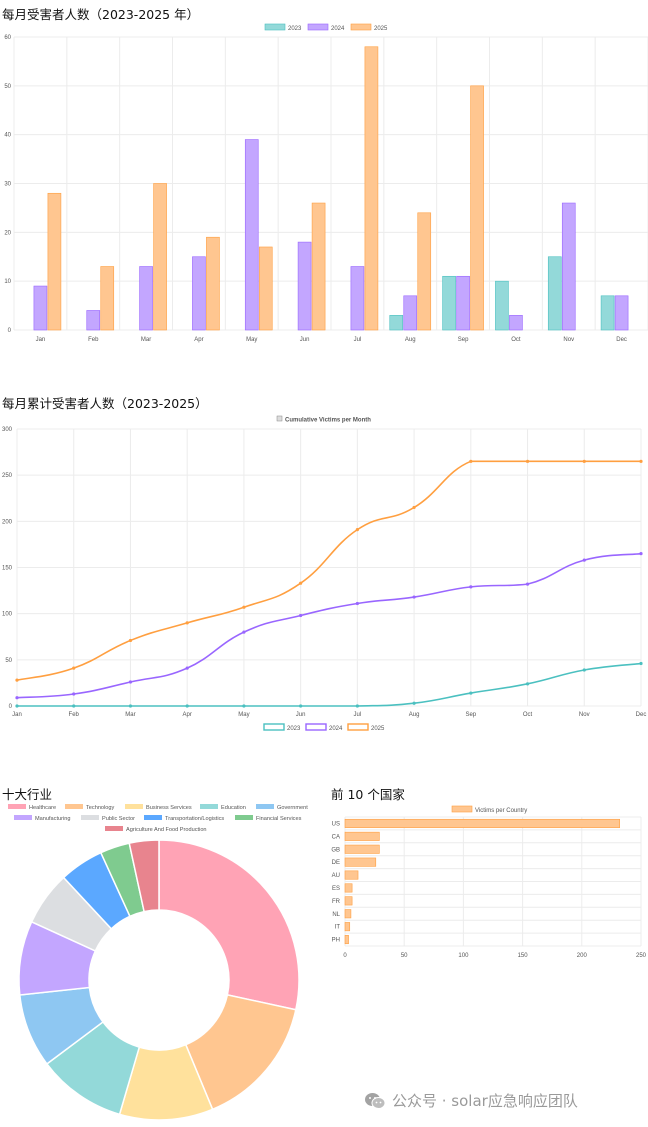  What do you see at coordinates (187, 715) in the screenshot?
I see `x-tick-label: Apr` at bounding box center [187, 715].